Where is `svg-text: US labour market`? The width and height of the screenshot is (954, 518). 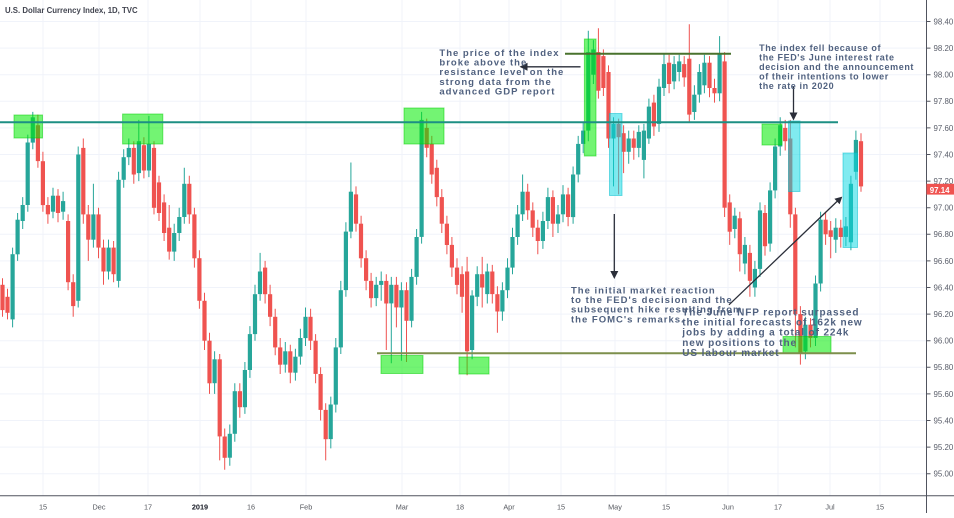 svg-text: US labour market is located at coordinates (730, 353).